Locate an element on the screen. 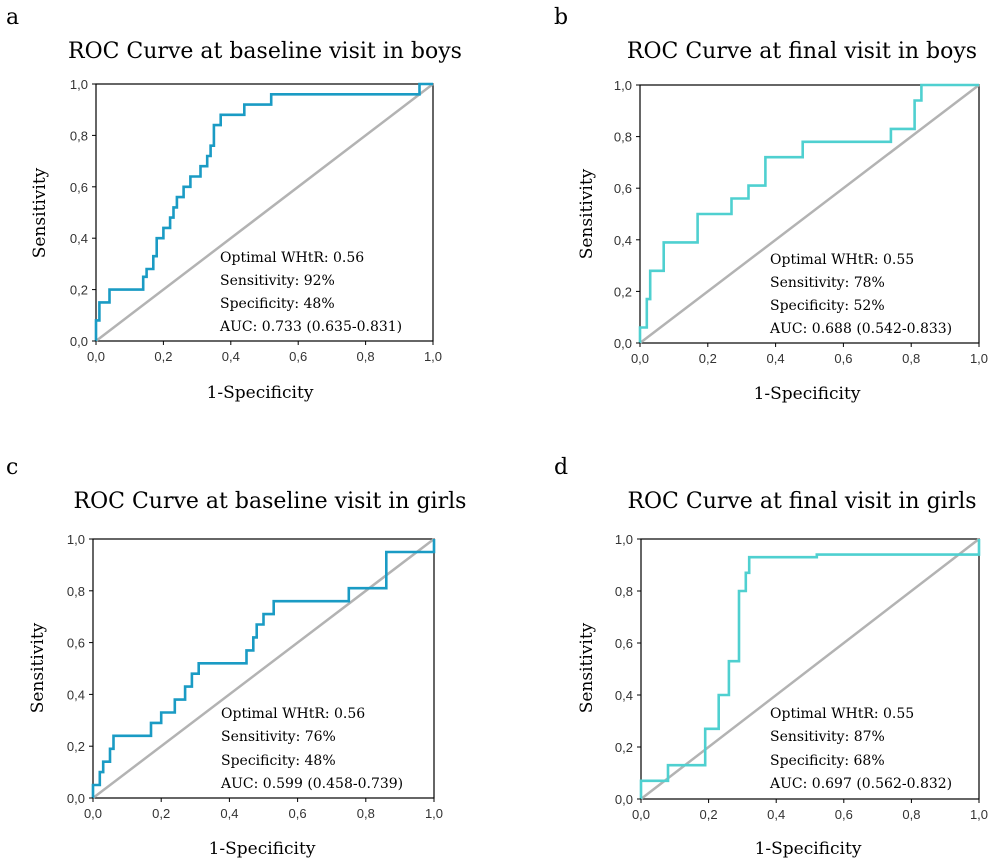 The width and height of the screenshot is (1001, 860). x-ticks-a: 0,0 0,2 0,4 0,6 0,8 1,0 is located at coordinates (264, 352).